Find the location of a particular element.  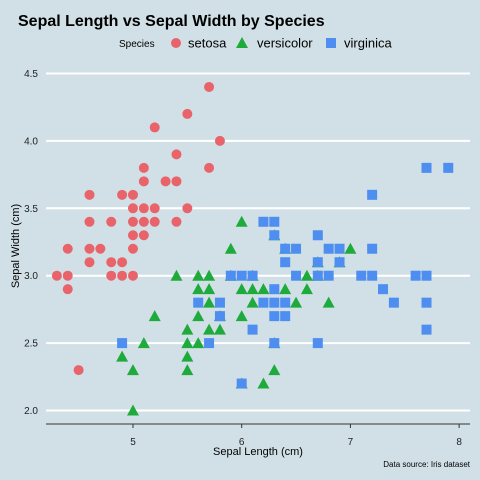

legend-key-virginica is located at coordinates (331, 43).